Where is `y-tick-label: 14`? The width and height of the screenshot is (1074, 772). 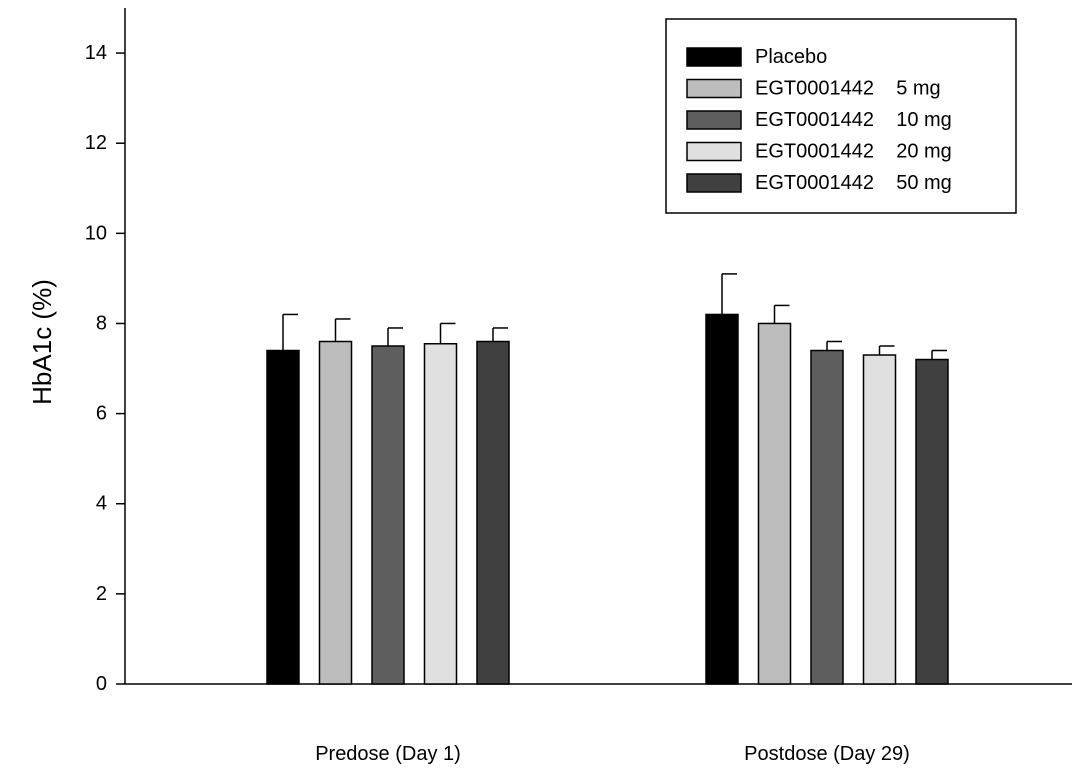
y-tick-label: 14 is located at coordinates (96, 53).